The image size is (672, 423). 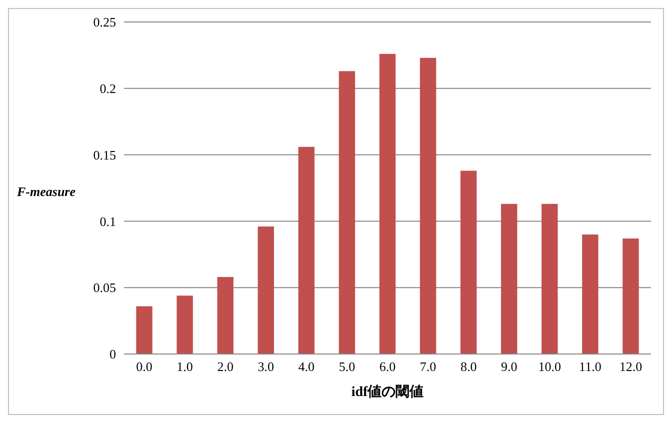 What do you see at coordinates (590, 366) in the screenshot?
I see `x-tick-label: 11.0` at bounding box center [590, 366].